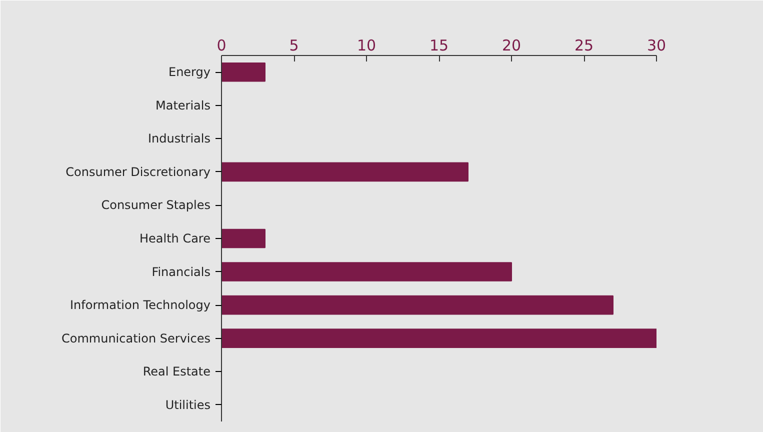 This screenshot has height=432, width=763. Describe the element at coordinates (136, 338) in the screenshot. I see `y-tick-label: Communication Services` at that location.